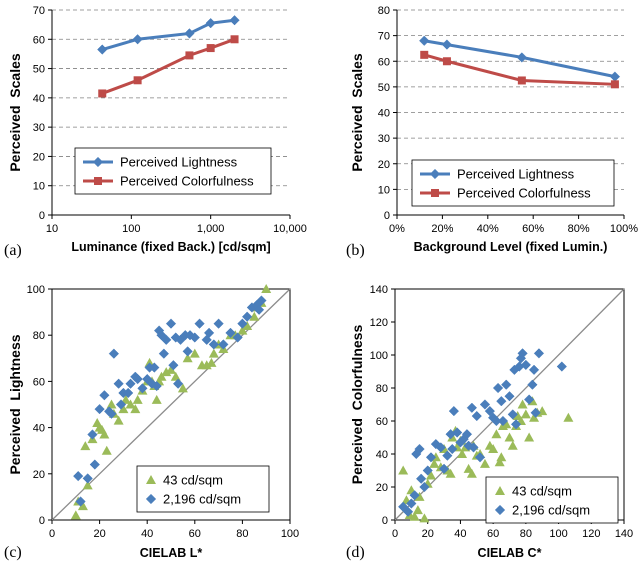  I want to click on y-tick-label: 50, so click(39, 70).